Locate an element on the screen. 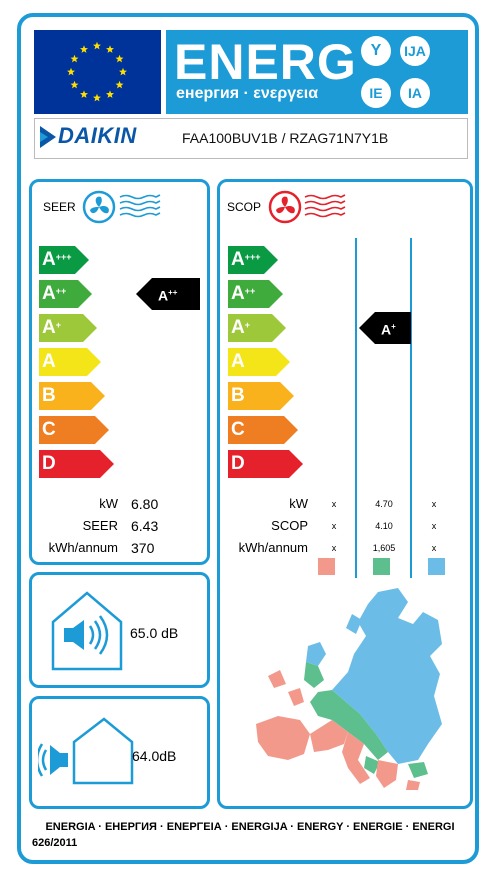 The width and height of the screenshot is (500, 882). supplier-row is located at coordinates (251, 138).